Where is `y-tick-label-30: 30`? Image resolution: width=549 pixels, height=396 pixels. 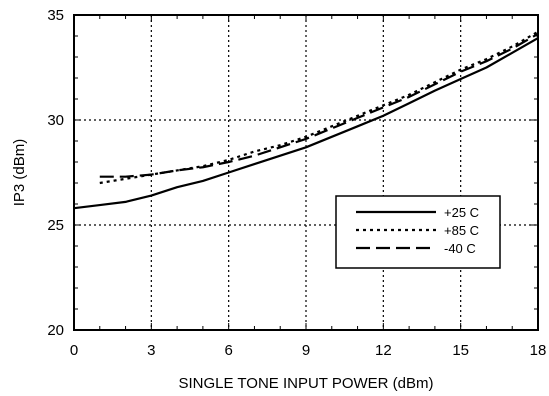 y-tick-label-30: 30 is located at coordinates (55, 120).